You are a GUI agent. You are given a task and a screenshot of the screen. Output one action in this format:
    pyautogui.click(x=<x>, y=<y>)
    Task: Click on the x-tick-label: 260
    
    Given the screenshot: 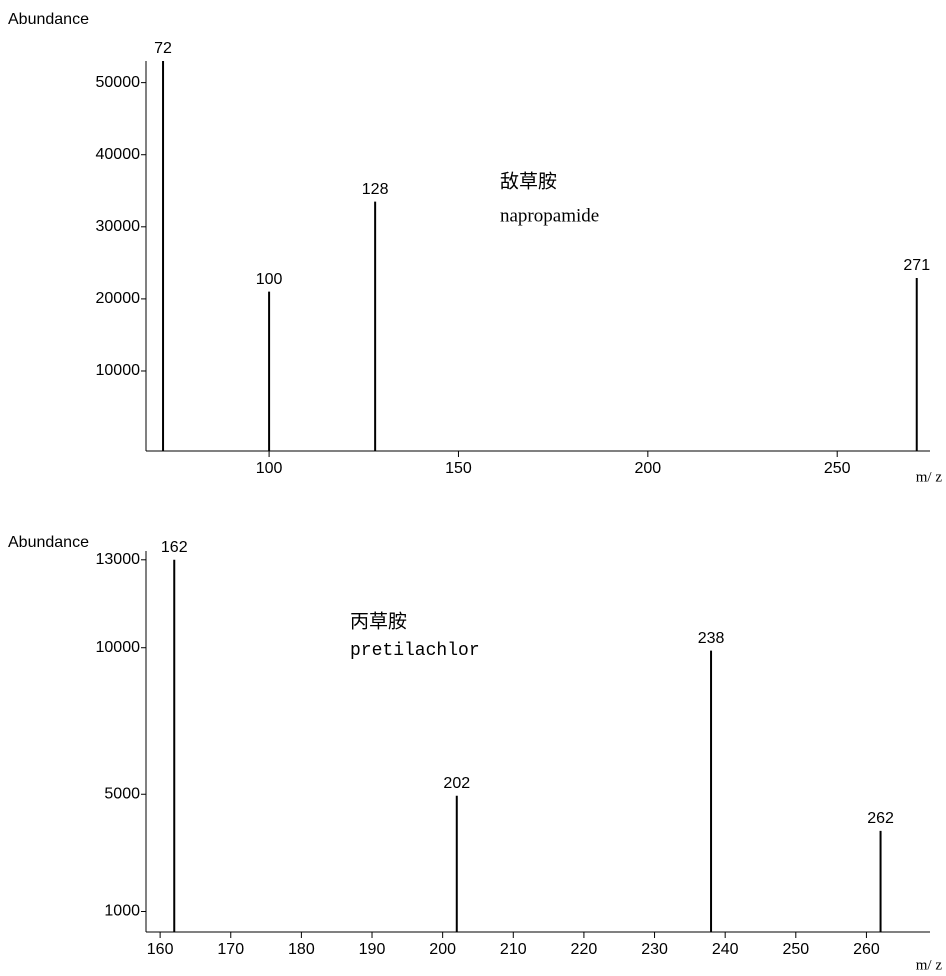 What is the action you would take?
    pyautogui.click(x=866, y=949)
    